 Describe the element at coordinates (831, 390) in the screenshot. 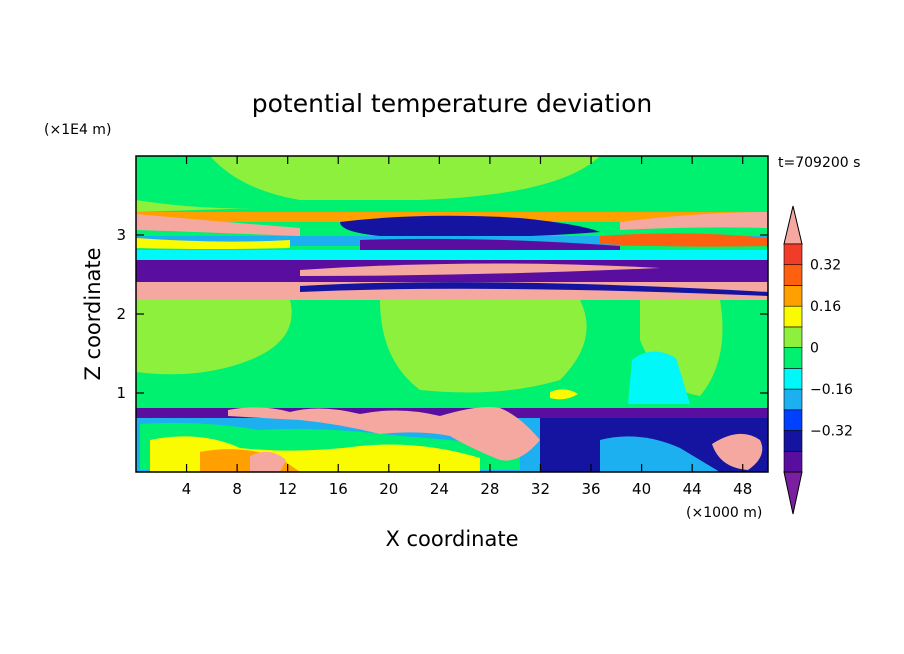

I see `colorbar-tick-label: −0.16` at that location.